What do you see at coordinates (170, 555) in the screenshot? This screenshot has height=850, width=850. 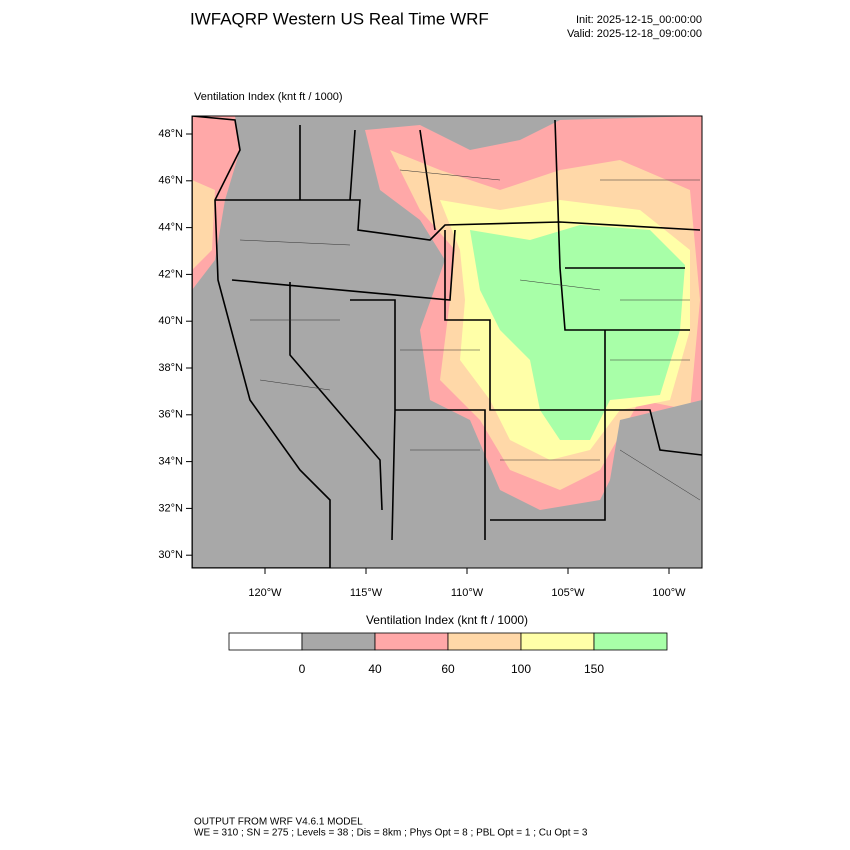 I see `lat-label: 30°N` at bounding box center [170, 555].